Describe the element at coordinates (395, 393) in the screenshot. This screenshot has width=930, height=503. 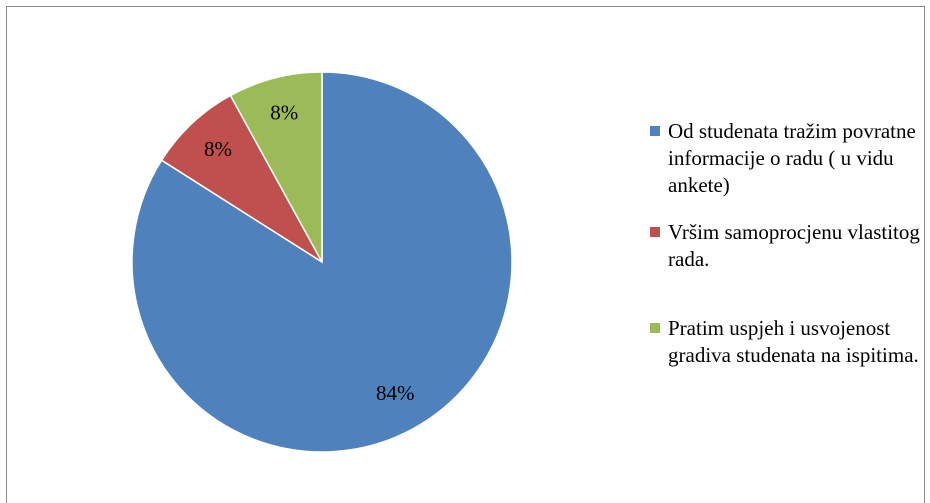
I see `data-label: 84%` at that location.